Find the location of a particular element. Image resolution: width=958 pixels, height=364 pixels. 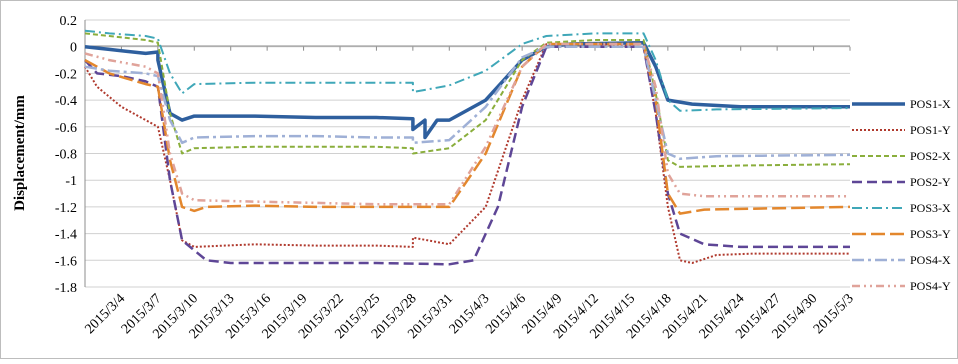

legend-label: POS3-X is located at coordinates (930, 208).